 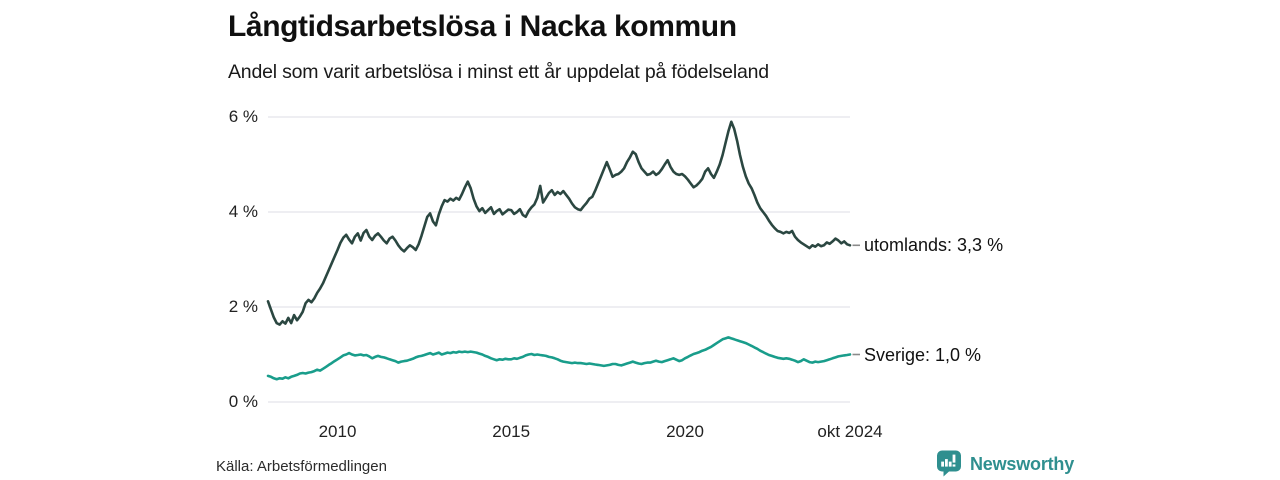 I want to click on y-tick-label: 2 %, so click(x=243, y=306).